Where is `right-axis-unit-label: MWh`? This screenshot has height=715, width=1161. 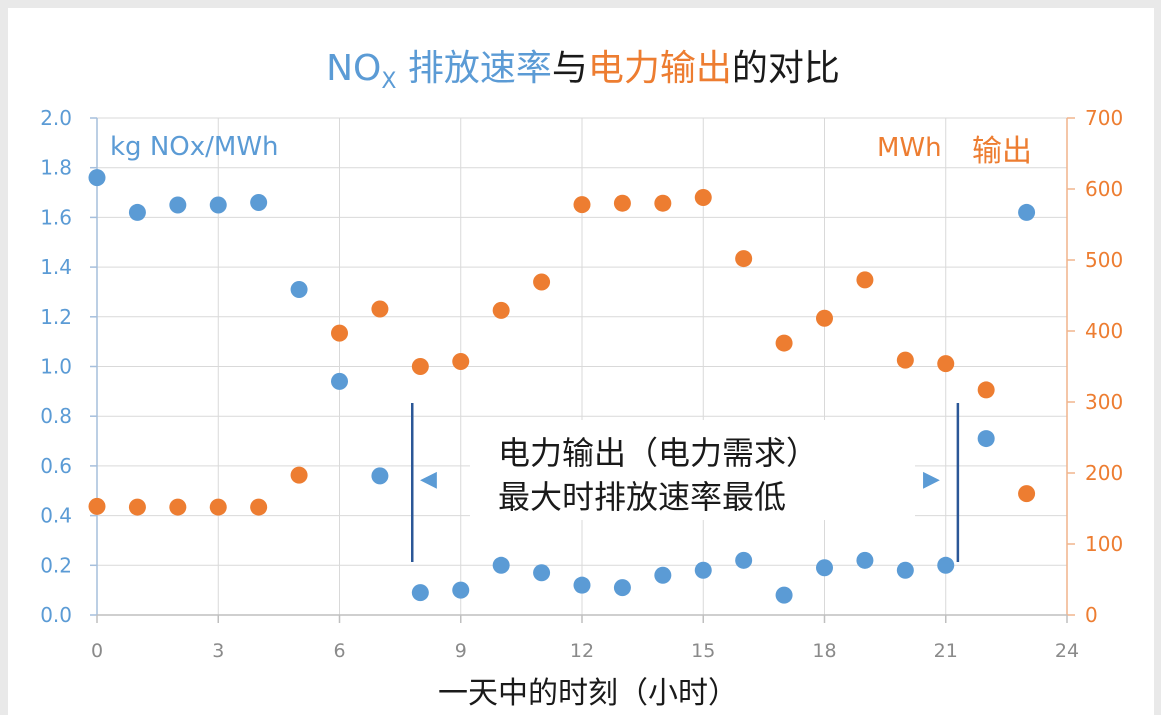 right-axis-unit-label: MWh is located at coordinates (909, 148).